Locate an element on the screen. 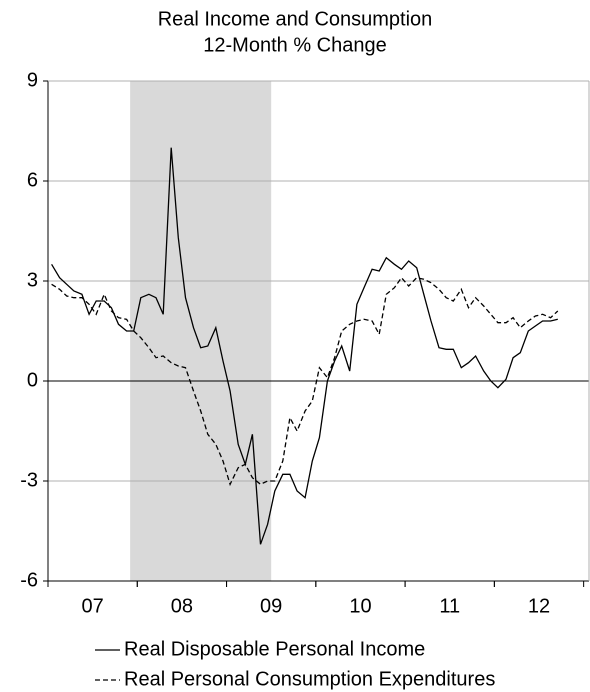 This screenshot has width=590, height=692. x-tick-label: 12 is located at coordinates (539, 606).